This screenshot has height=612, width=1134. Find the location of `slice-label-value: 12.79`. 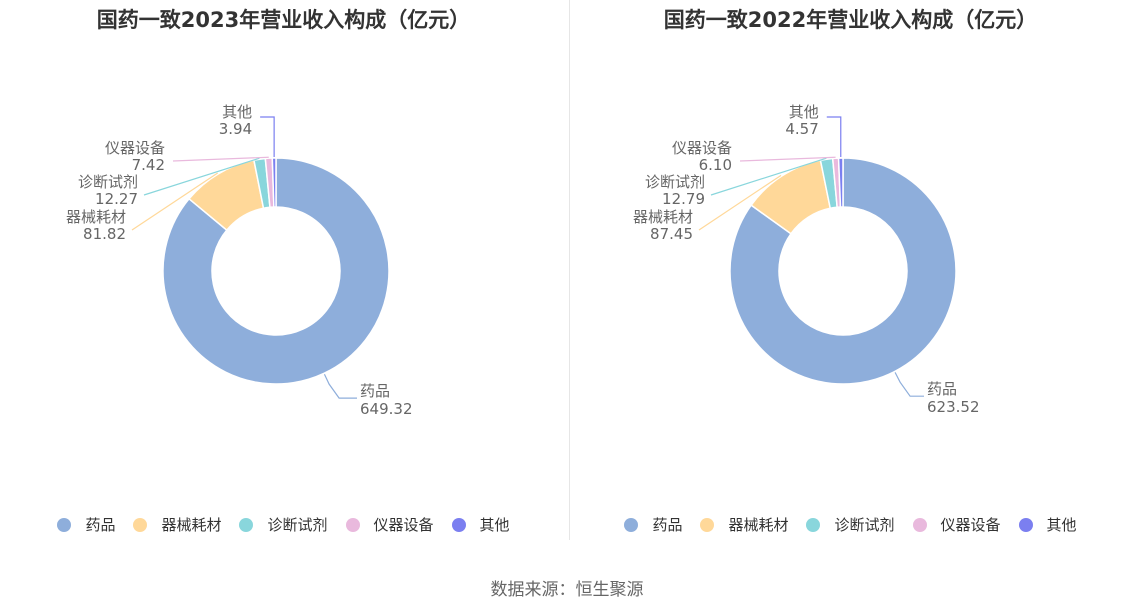

slice-label-value: 12.79 is located at coordinates (683, 199).